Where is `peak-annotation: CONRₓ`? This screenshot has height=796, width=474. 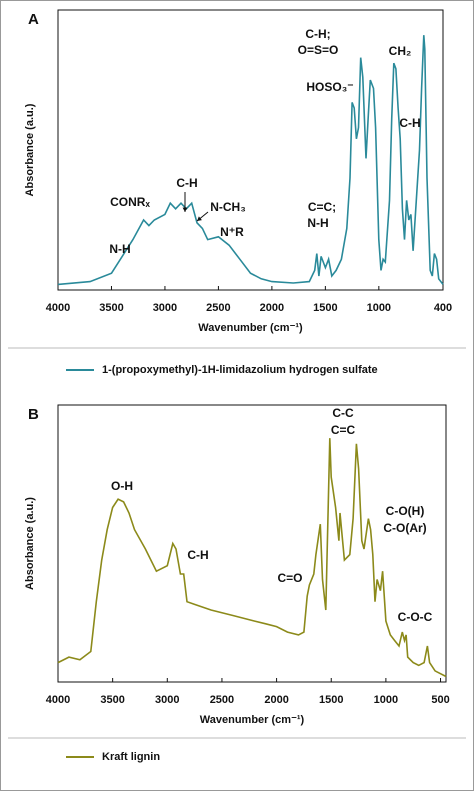
peak-annotation: CONRₓ is located at coordinates (130, 202).